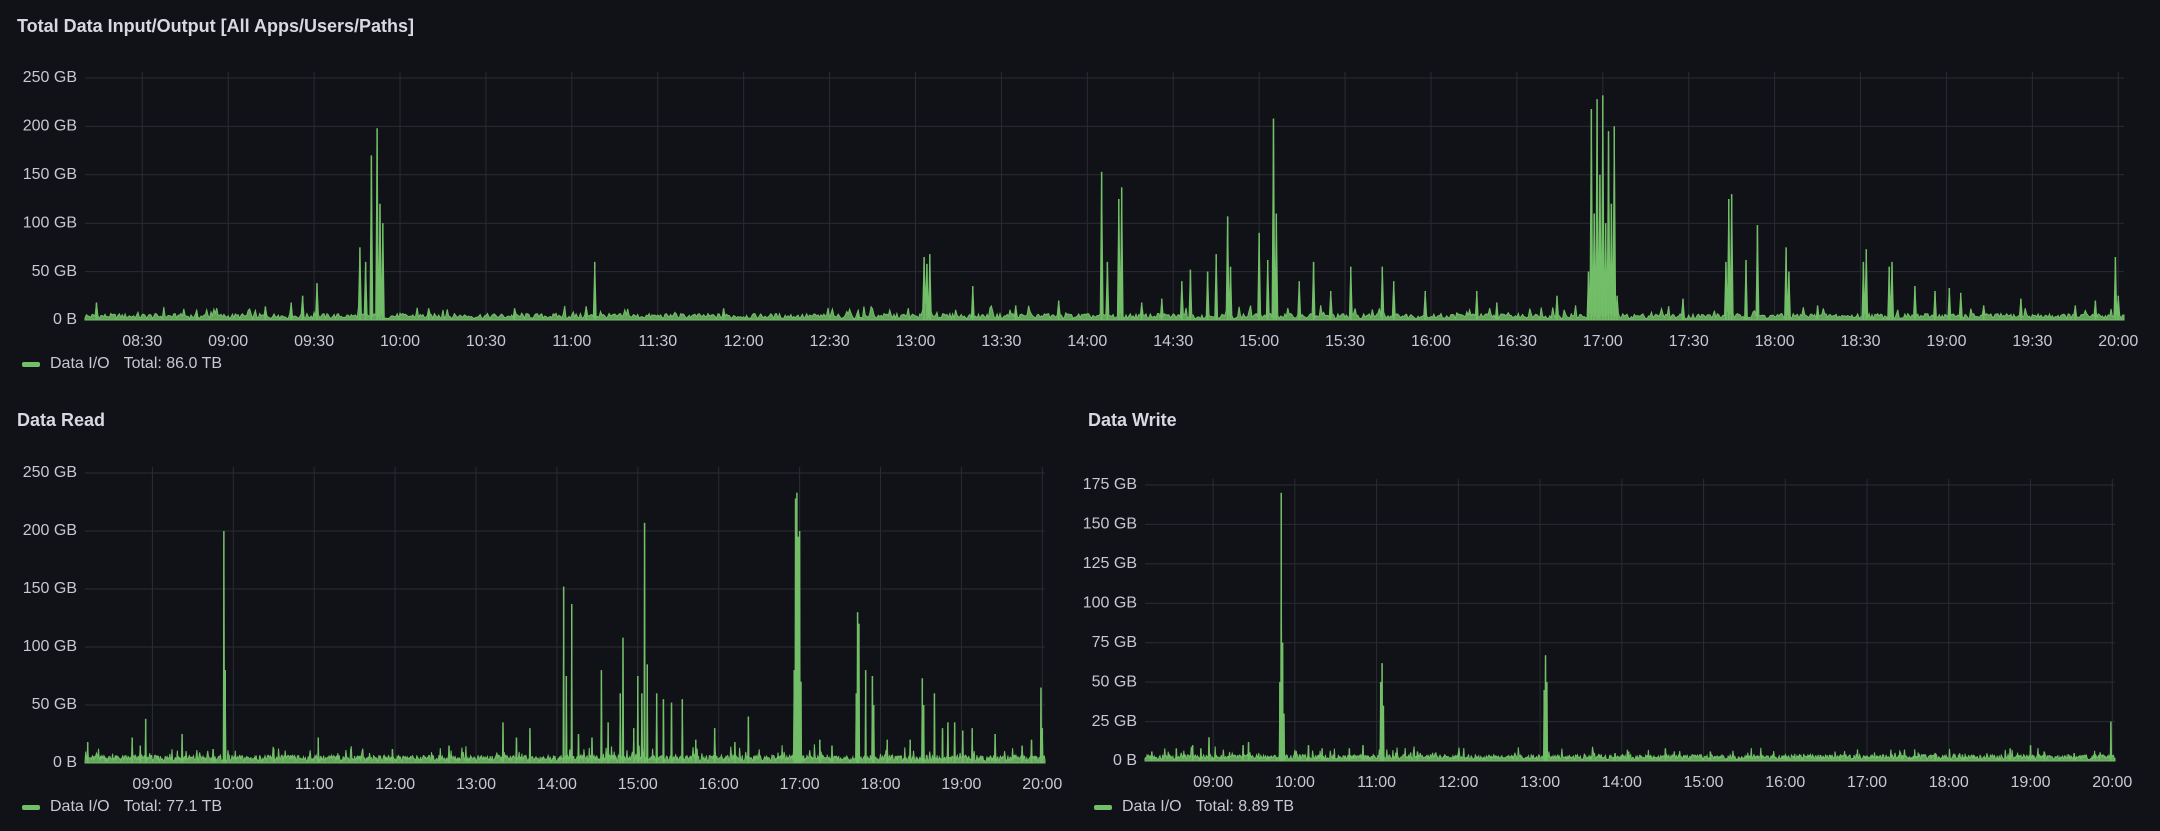 The width and height of the screenshot is (2160, 831). Describe the element at coordinates (657, 341) in the screenshot. I see `x-tick-label: 11:30` at that location.